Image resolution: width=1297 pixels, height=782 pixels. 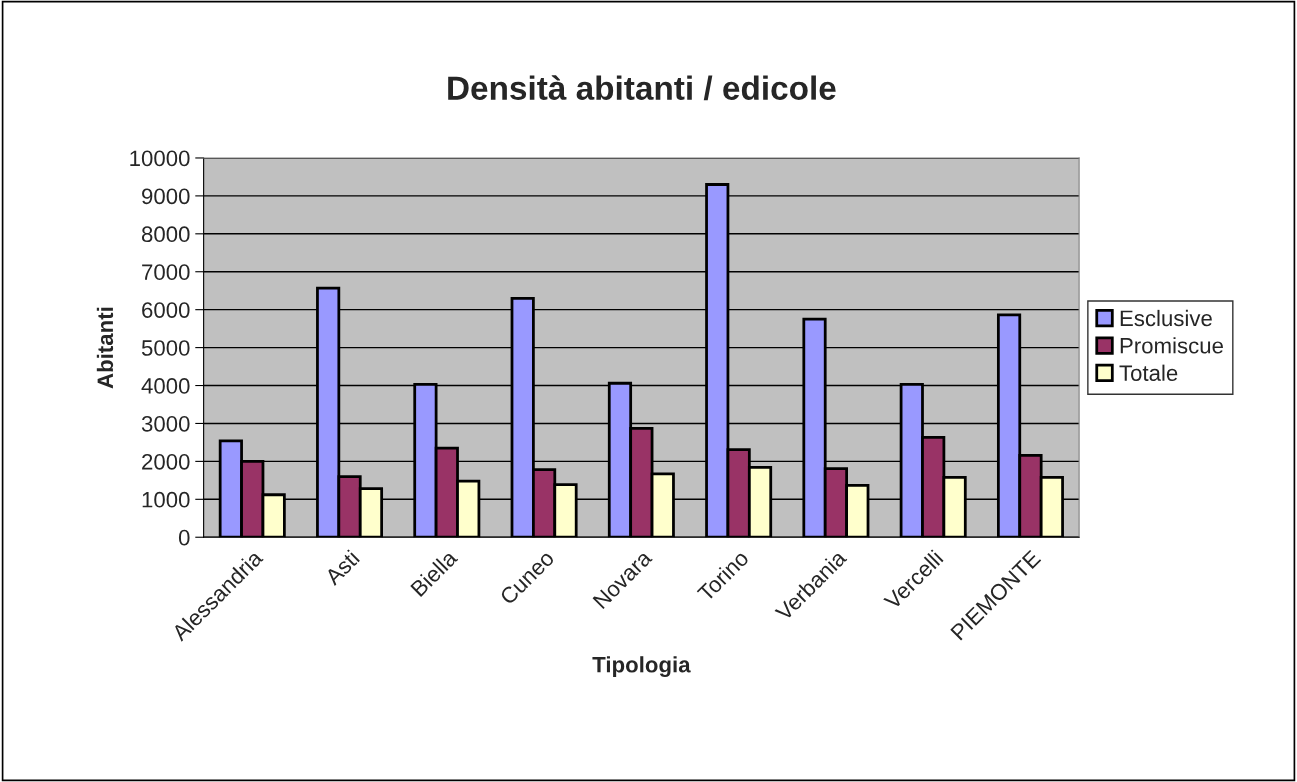 What do you see at coordinates (165, 423) in the screenshot?
I see `y-tick-label: 3000` at bounding box center [165, 423].